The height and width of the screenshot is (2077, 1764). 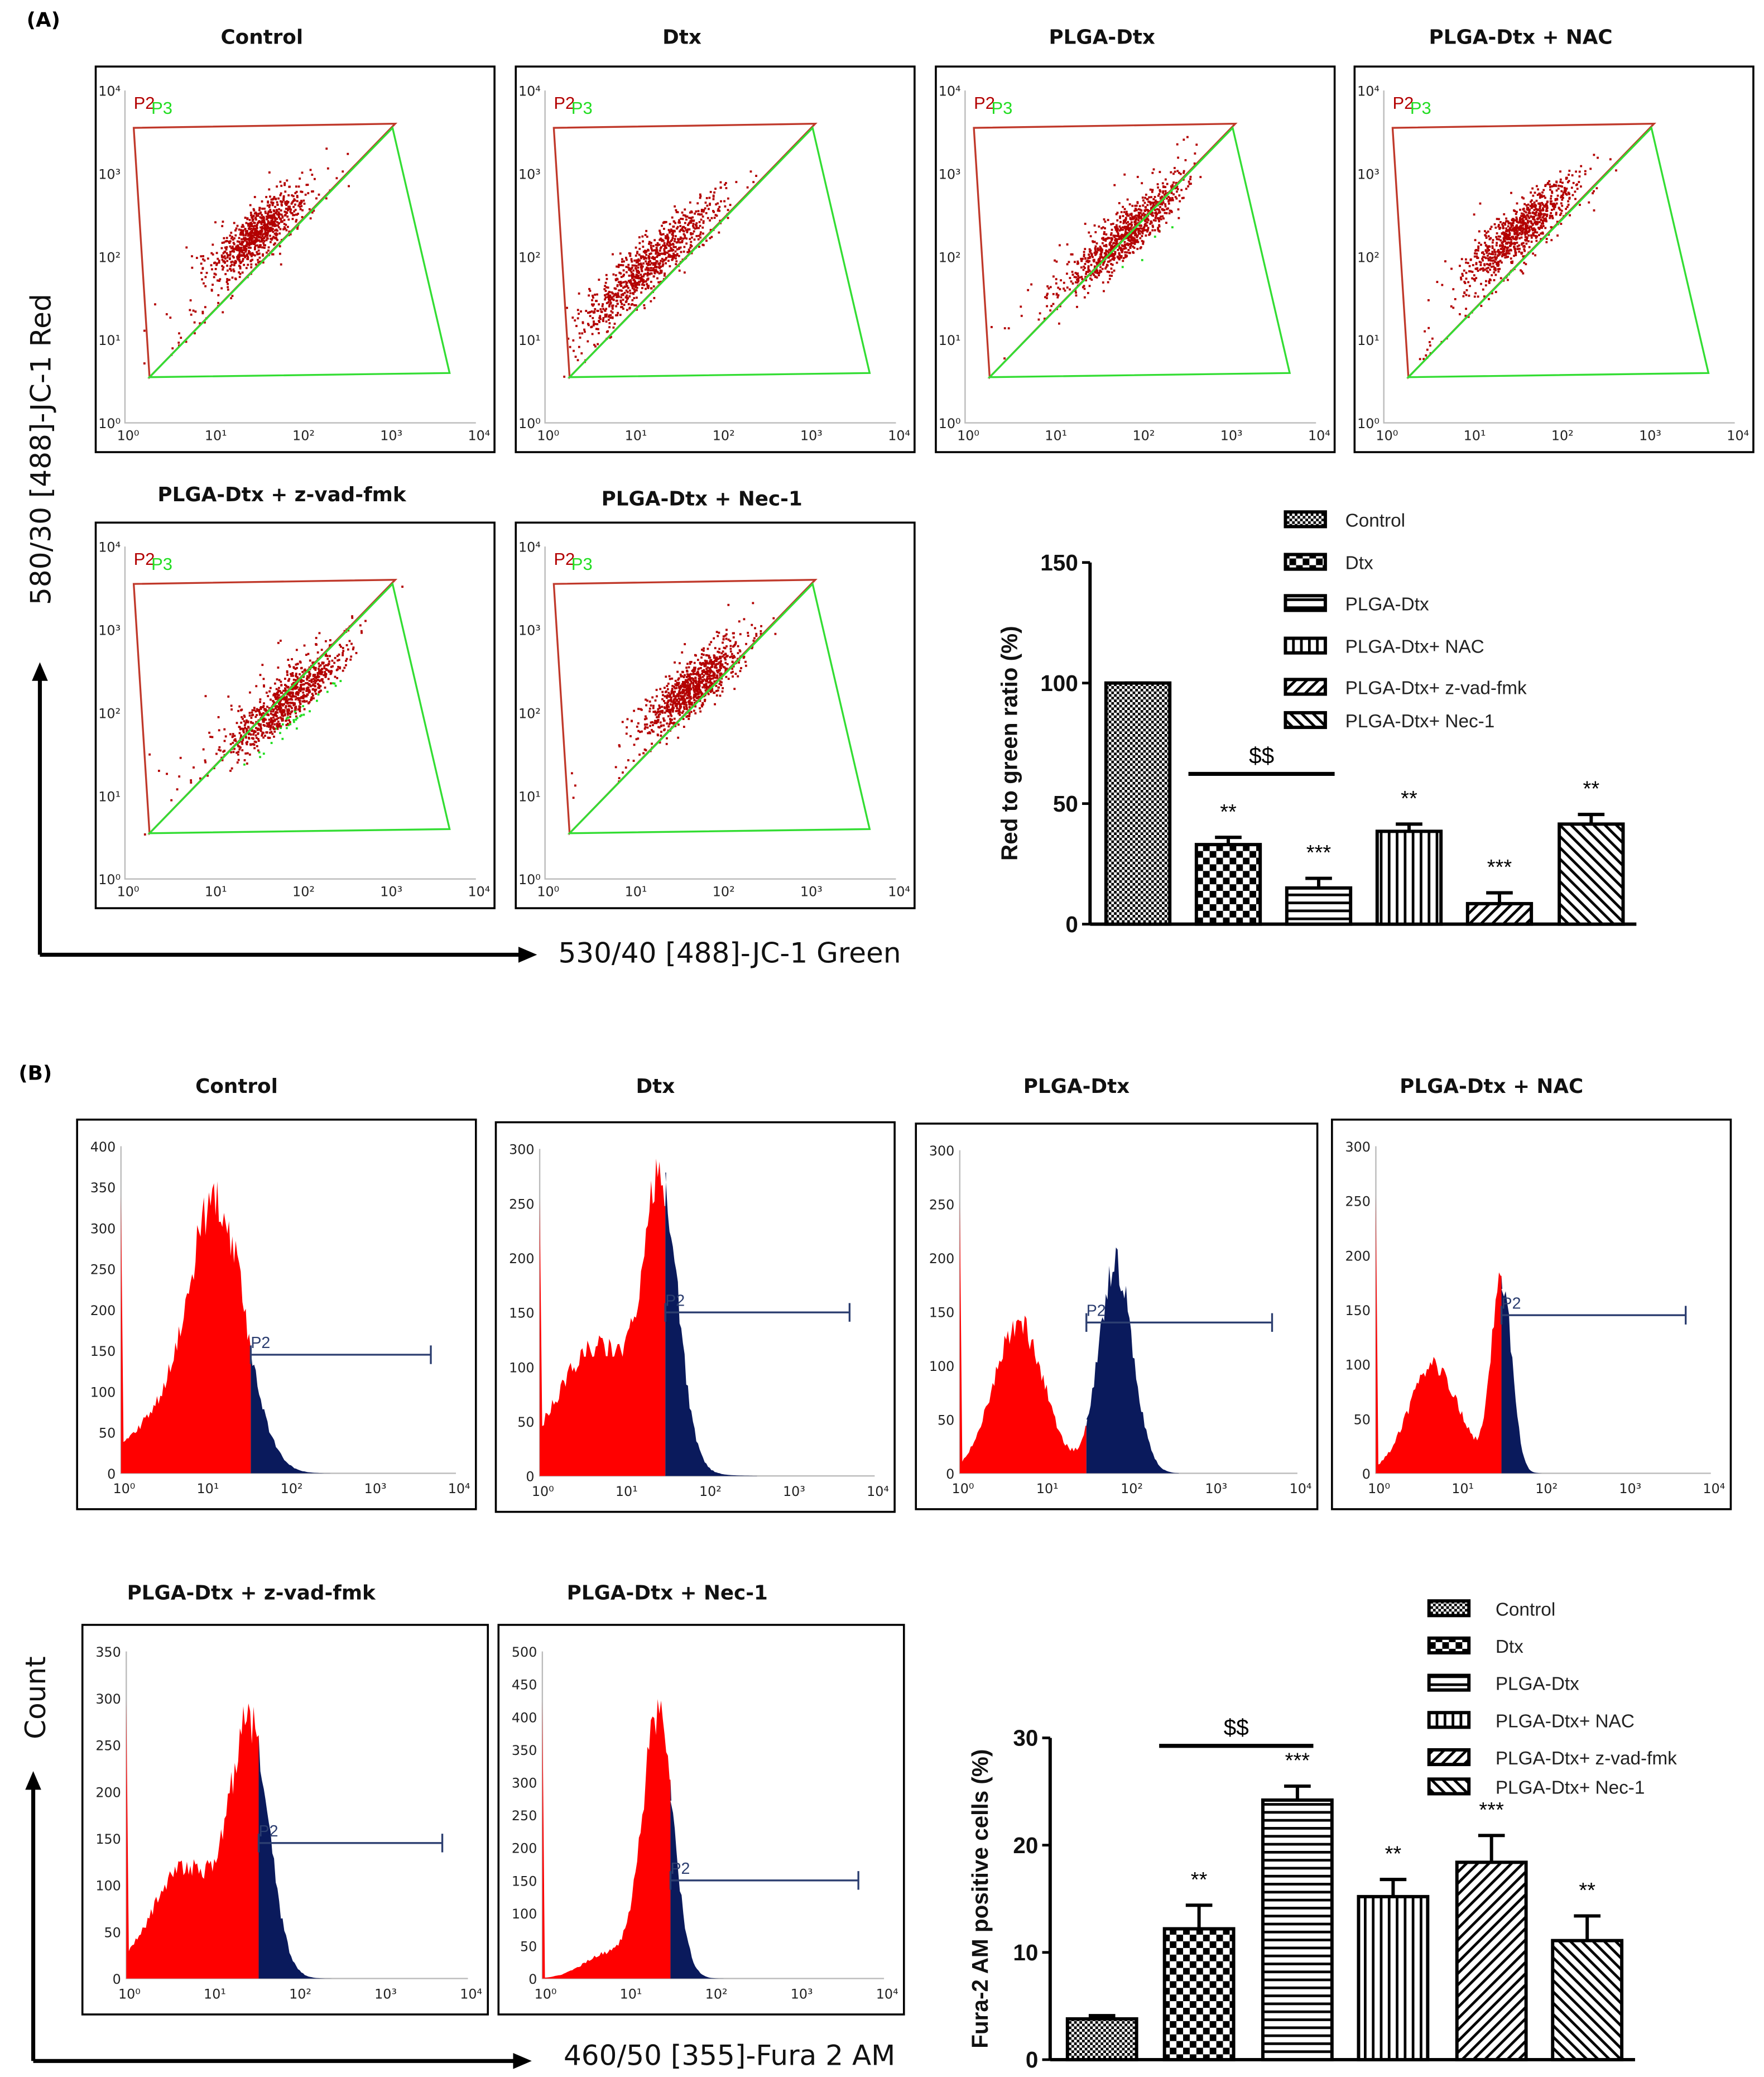 What do you see at coordinates (246, 255) in the screenshot?
I see `event-dots` at bounding box center [246, 255].